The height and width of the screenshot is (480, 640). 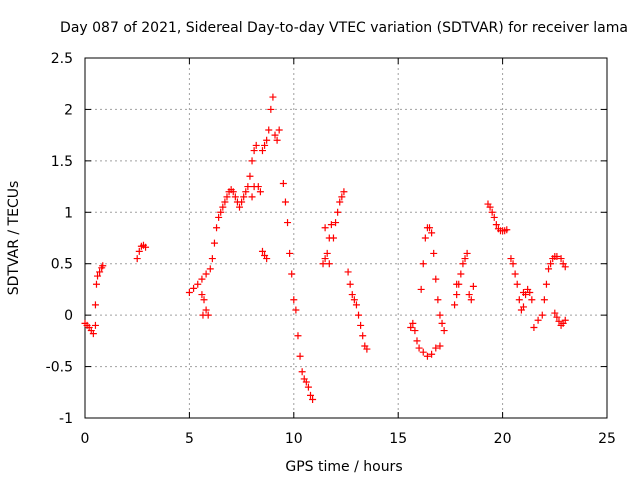 What do you see at coordinates (464, 279) in the screenshot?
I see `series-seg-j` at bounding box center [464, 279].